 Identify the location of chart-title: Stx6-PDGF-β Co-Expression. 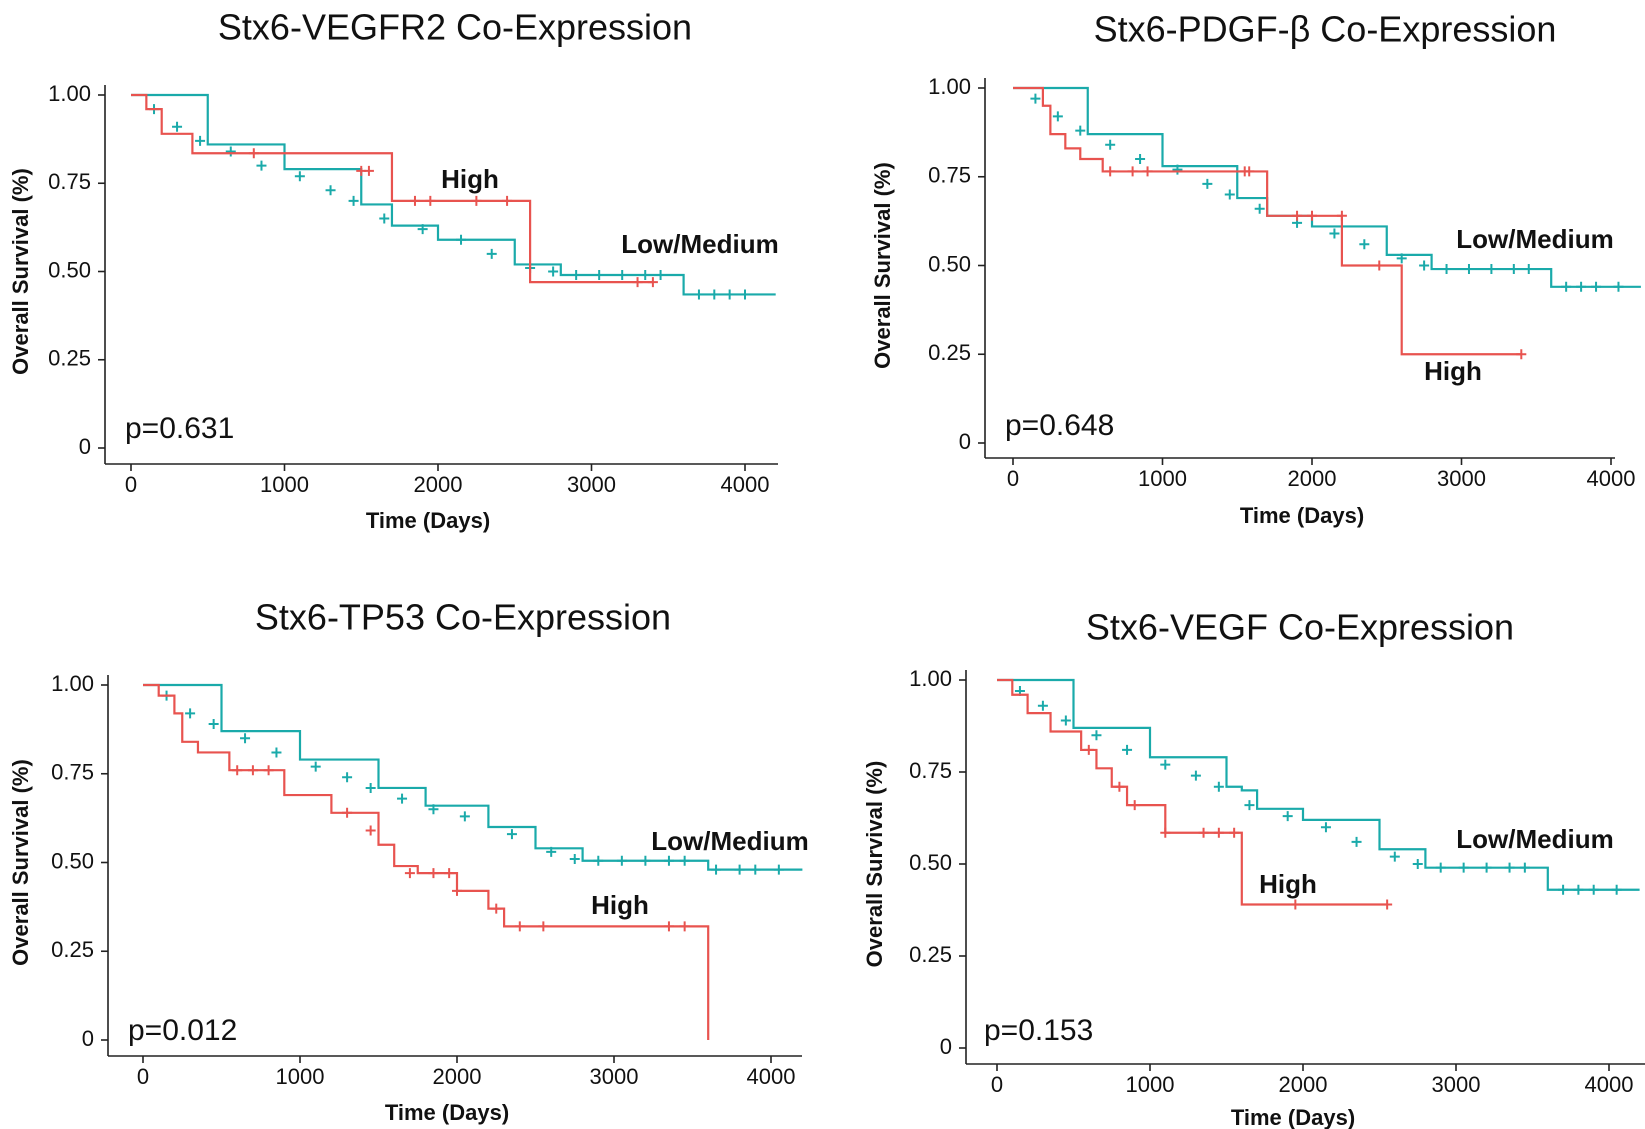
(1325, 29).